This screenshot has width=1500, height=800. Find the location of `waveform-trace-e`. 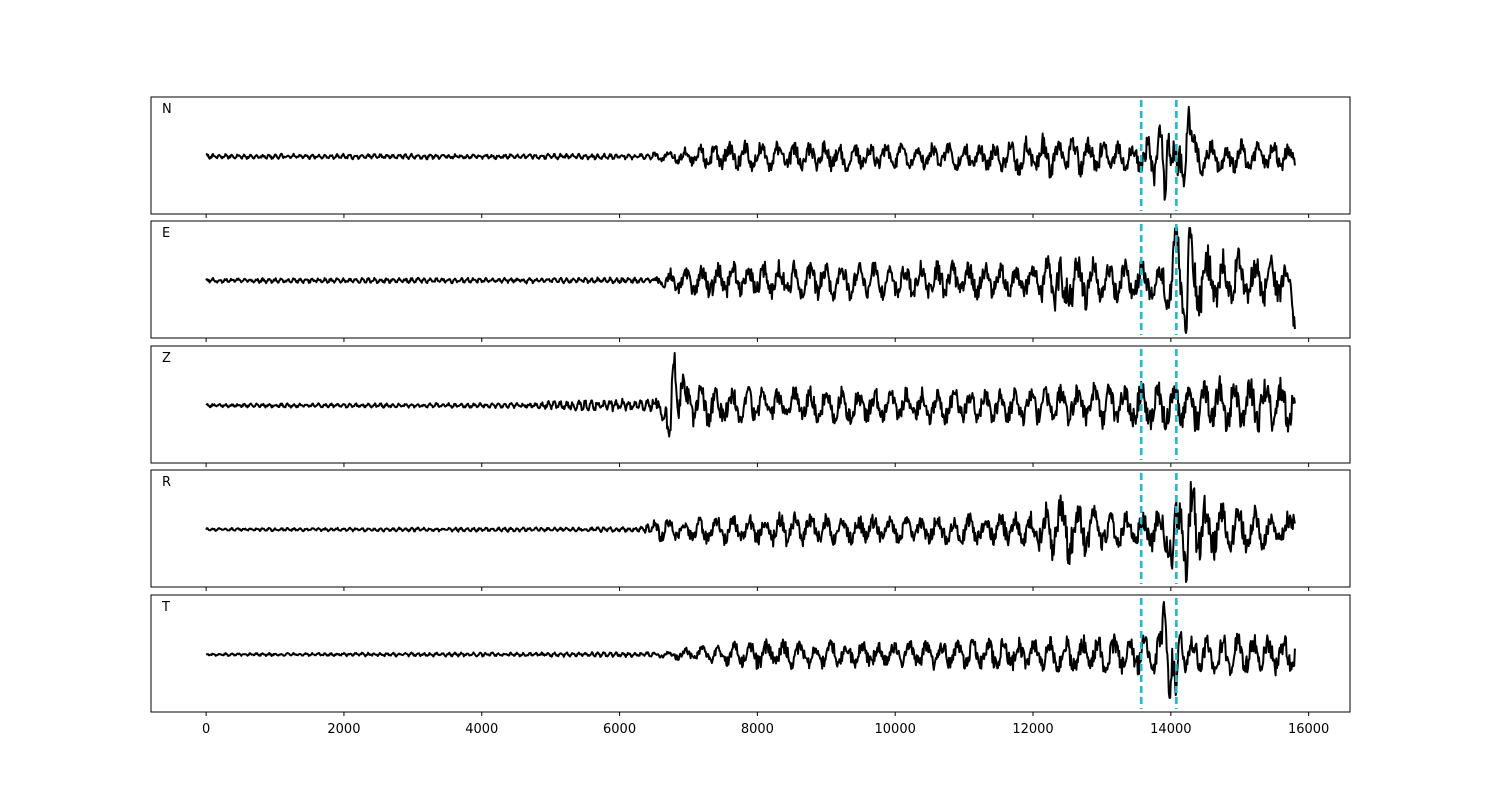

waveform-trace-e is located at coordinates (750, 280).